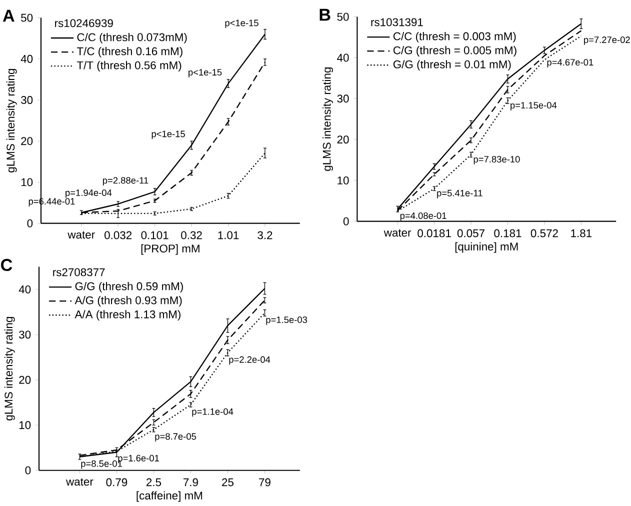 This screenshot has height=506, width=631. I want to click on legend-title: rs1031391, so click(397, 22).